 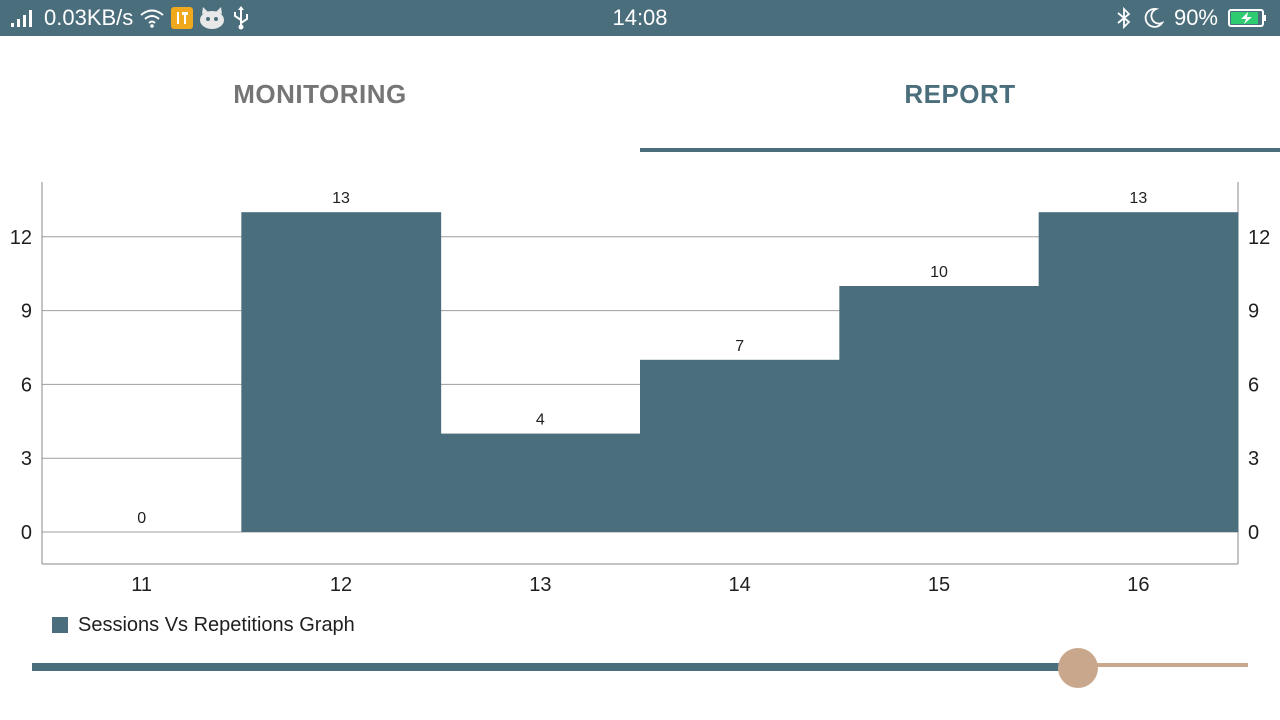 I want to click on y-tick-label-right: 12, so click(x=1259, y=238).